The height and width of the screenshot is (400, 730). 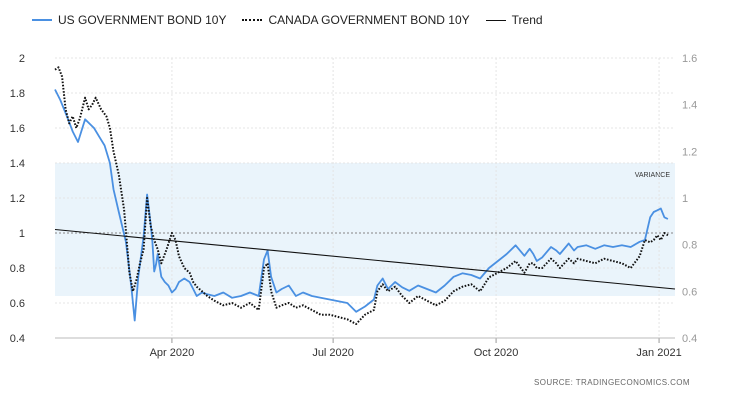 What do you see at coordinates (333, 353) in the screenshot?
I see `x-tick-label: Jul 2020` at bounding box center [333, 353].